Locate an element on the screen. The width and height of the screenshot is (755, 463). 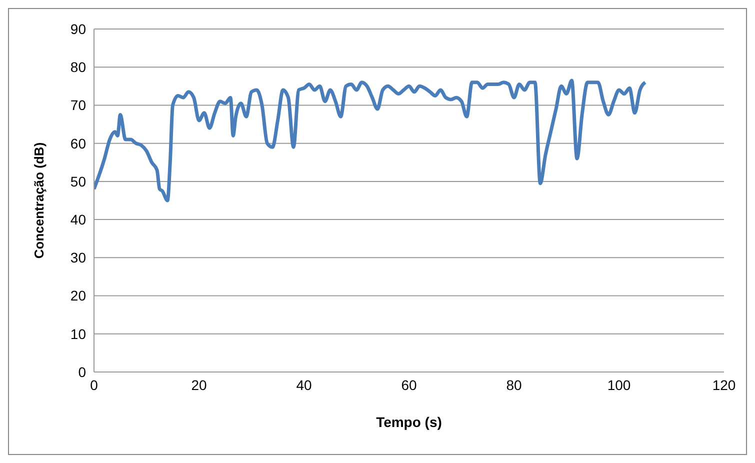
y-tick-label: 10 is located at coordinates (78, 334).